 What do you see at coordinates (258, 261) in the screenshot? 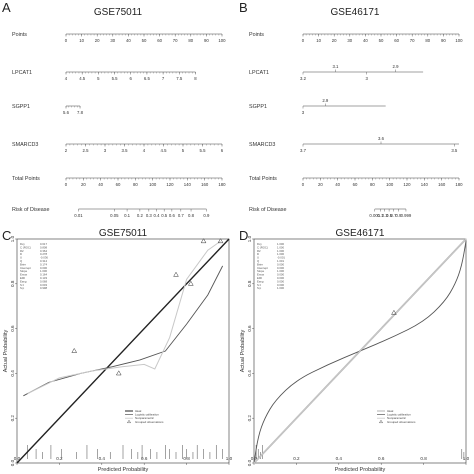
I see `stat-key: Q` at bounding box center [258, 261].